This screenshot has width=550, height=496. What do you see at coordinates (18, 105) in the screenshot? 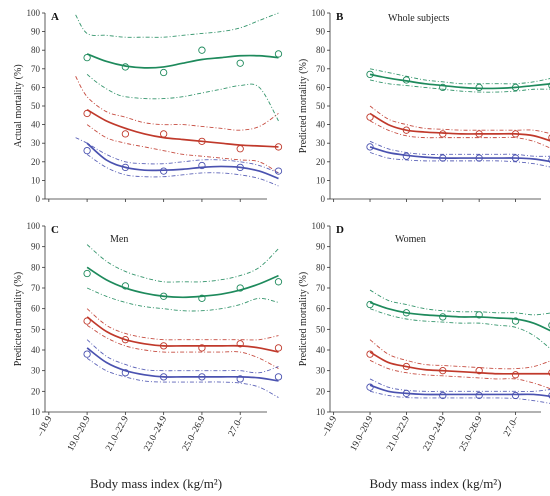
I see `y-axis-title: Actual mortality (%)` at bounding box center [18, 105].